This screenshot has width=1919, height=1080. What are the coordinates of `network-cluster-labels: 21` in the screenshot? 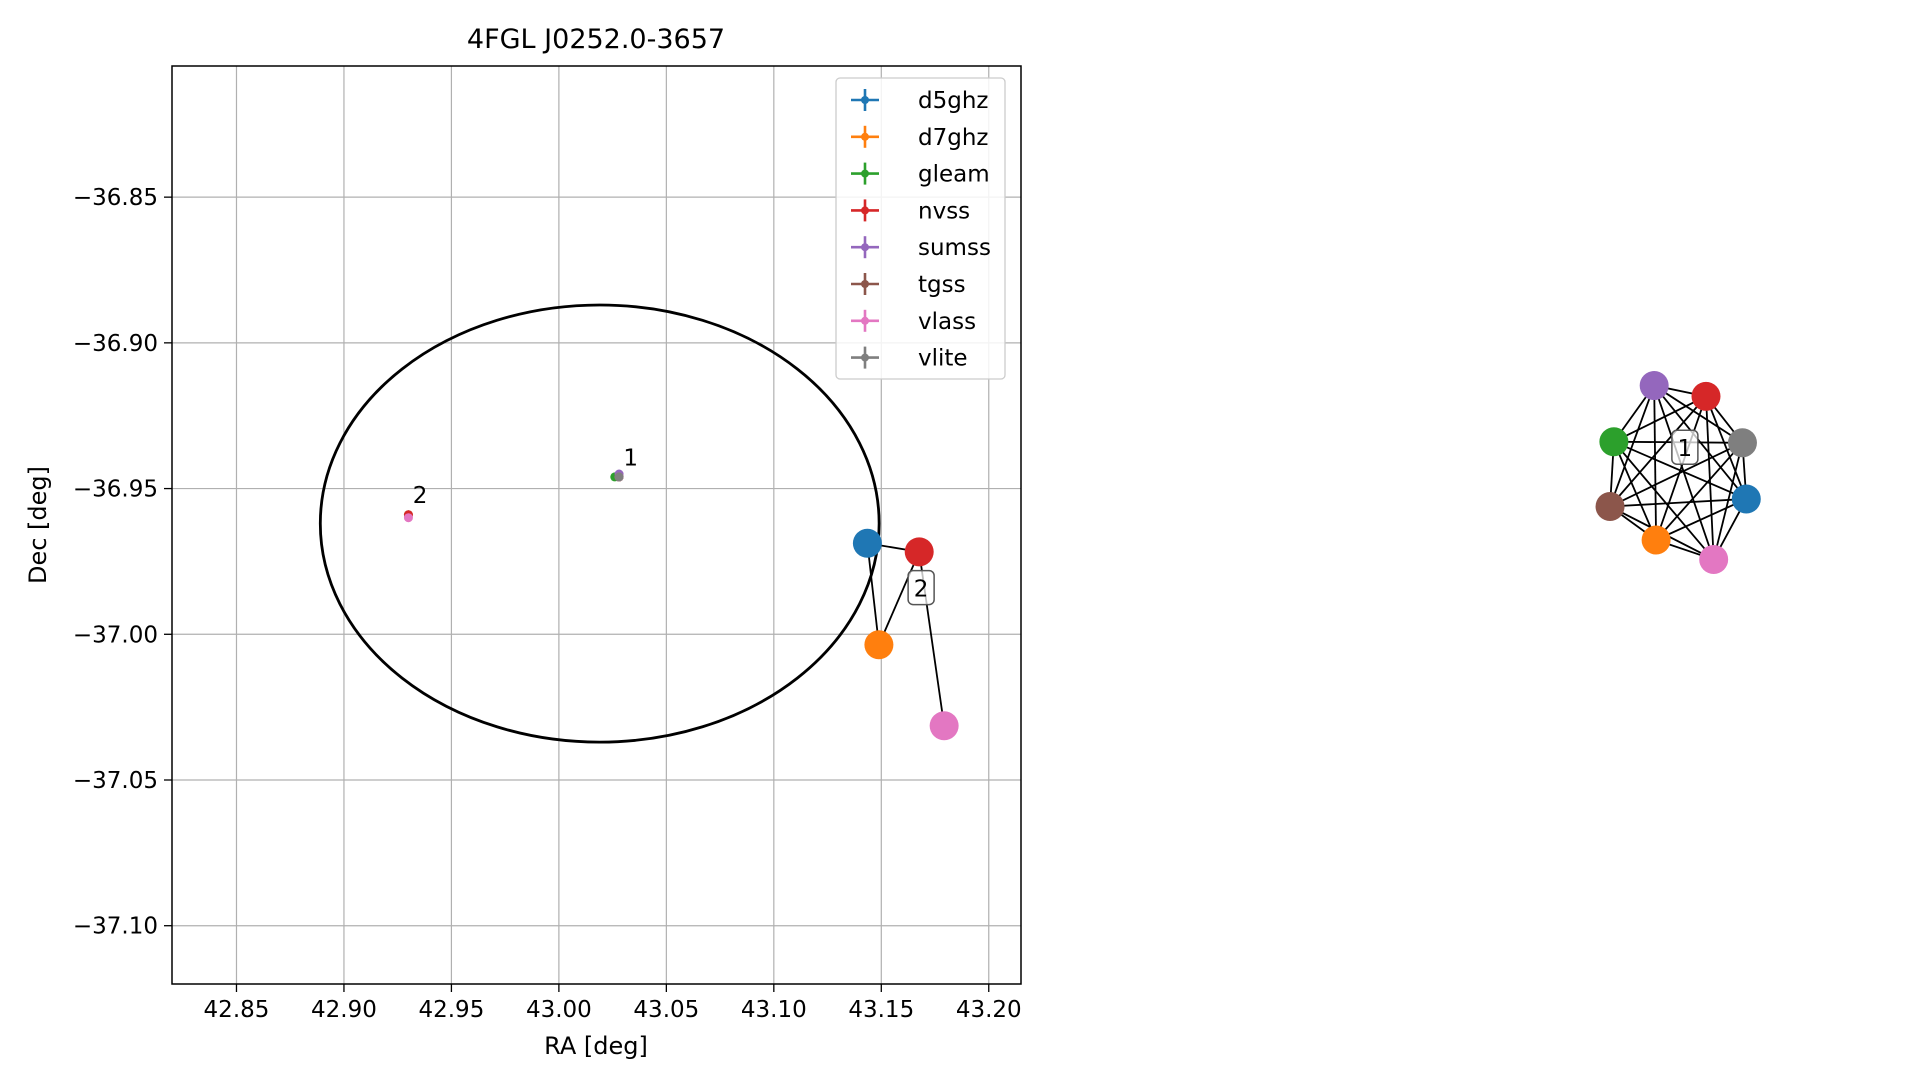 It's located at (1303, 517).